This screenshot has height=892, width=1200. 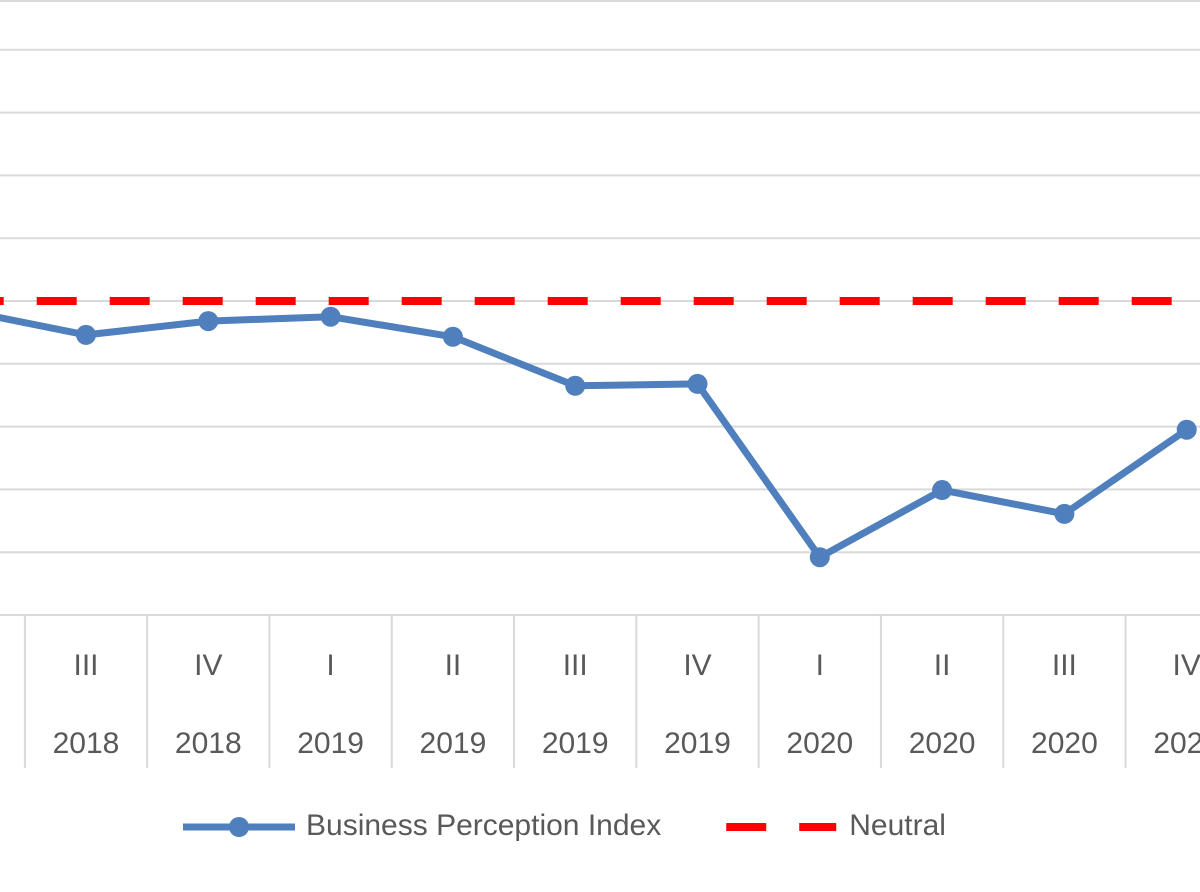 I want to click on legend-marker, so click(x=239, y=827).